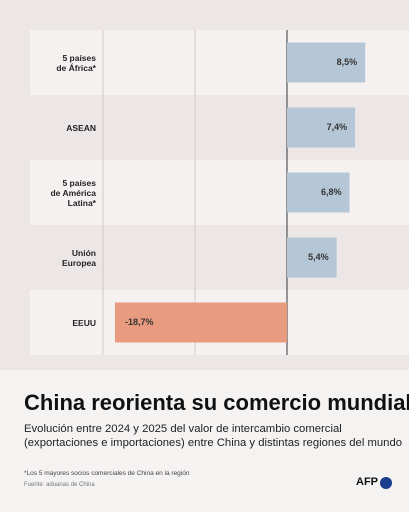 The image size is (409, 512). I want to click on value-label: 5,4%, so click(318, 257).